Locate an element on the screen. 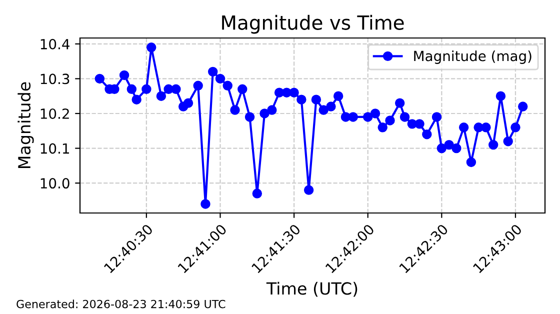 Image resolution: width=560 pixels, height=314 pixels. y-tick-label: 10.2 is located at coordinates (54, 113).